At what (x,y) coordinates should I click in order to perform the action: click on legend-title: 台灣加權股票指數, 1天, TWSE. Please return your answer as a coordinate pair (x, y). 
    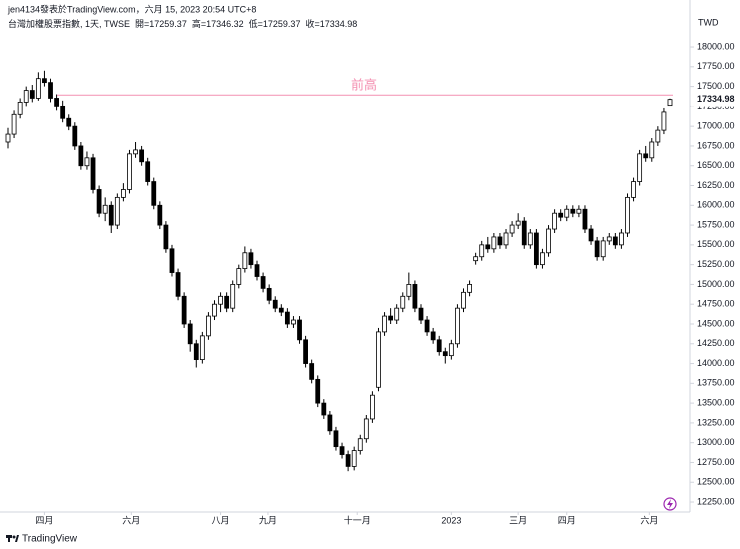
    Looking at the image, I should click on (69, 23).